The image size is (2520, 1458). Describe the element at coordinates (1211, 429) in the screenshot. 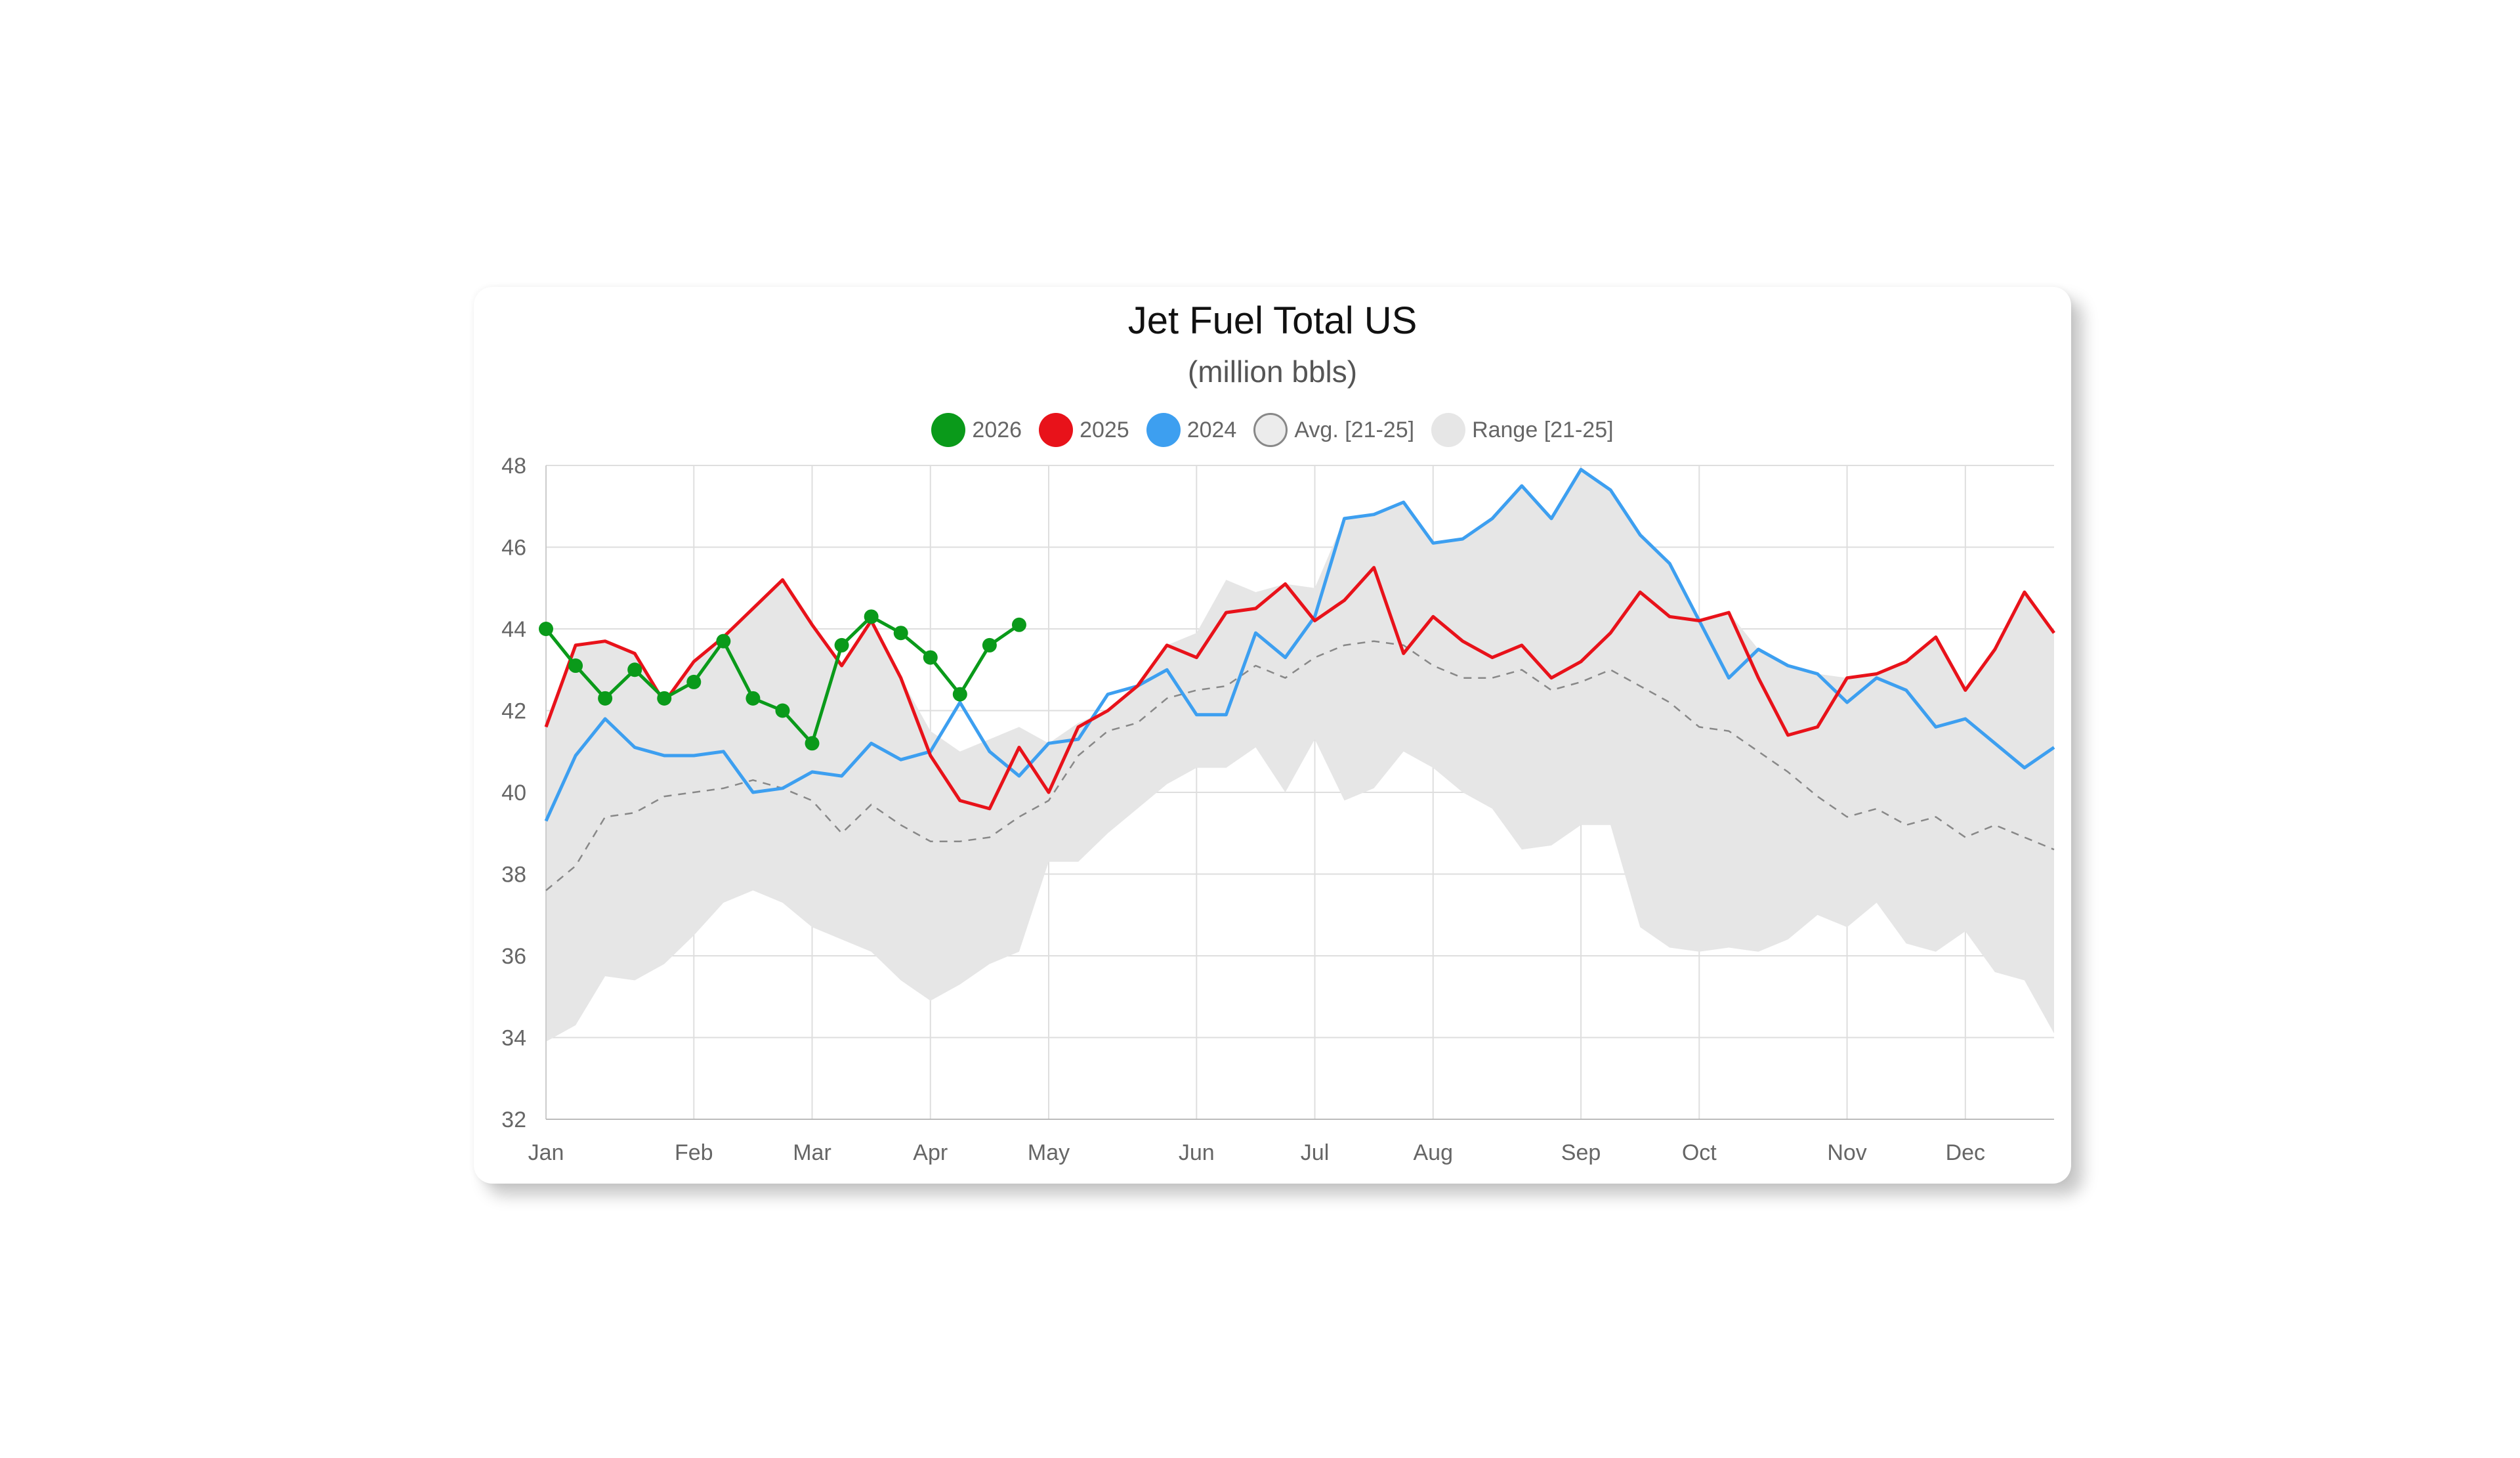

I see `legend-label-2024: 2024` at that location.